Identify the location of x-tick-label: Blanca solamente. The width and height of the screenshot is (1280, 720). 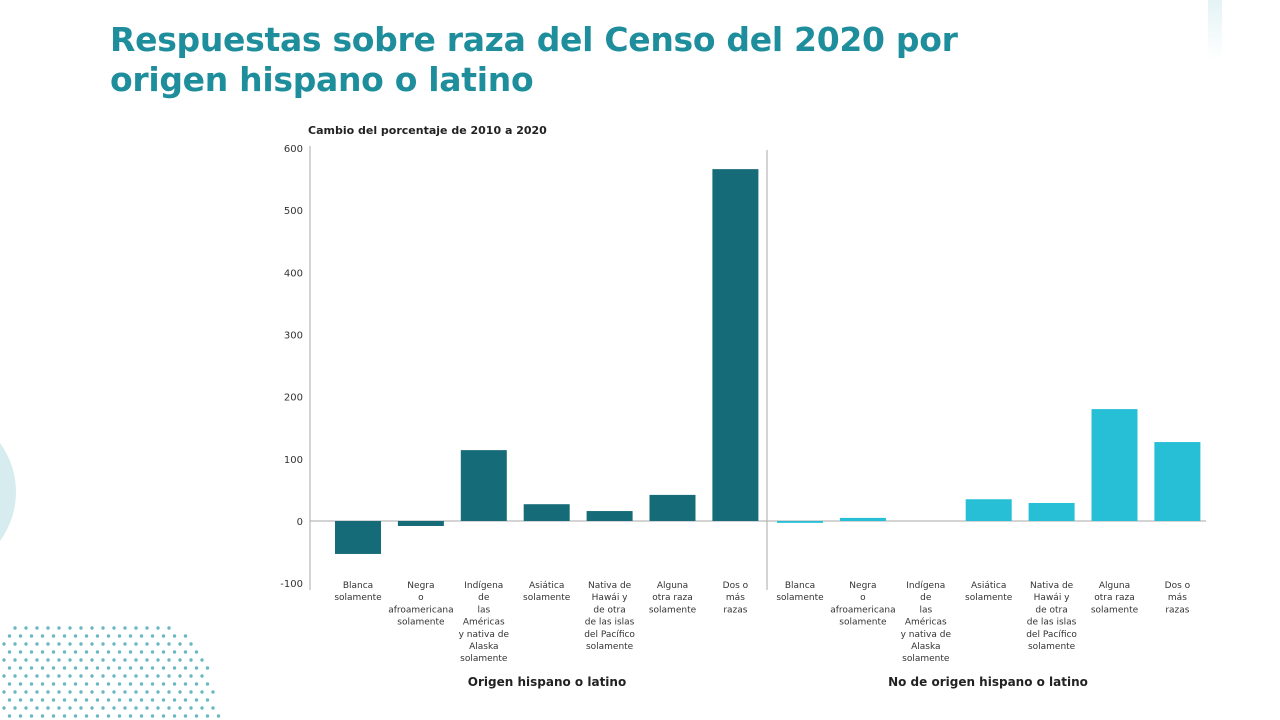
(358, 592).